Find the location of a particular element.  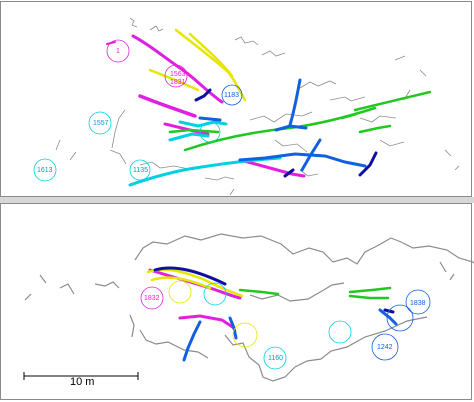

scale-bar is located at coordinates (81, 376).